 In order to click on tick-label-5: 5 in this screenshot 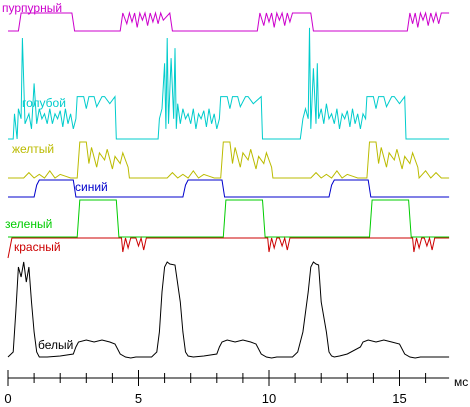, I will do `click(138, 398)`.